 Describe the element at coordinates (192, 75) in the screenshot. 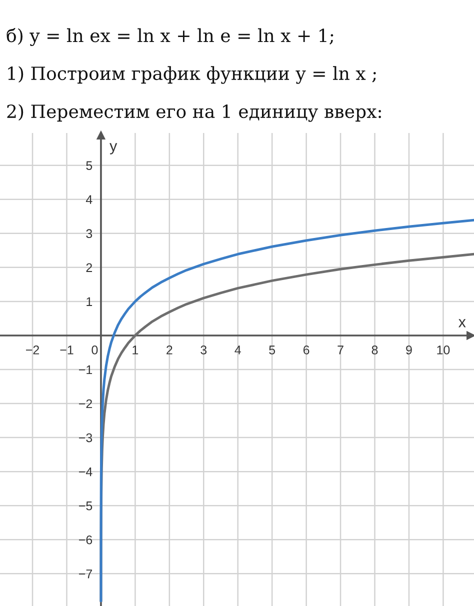

I see `text: 1) Построим график функции y = ln x ;` at that location.